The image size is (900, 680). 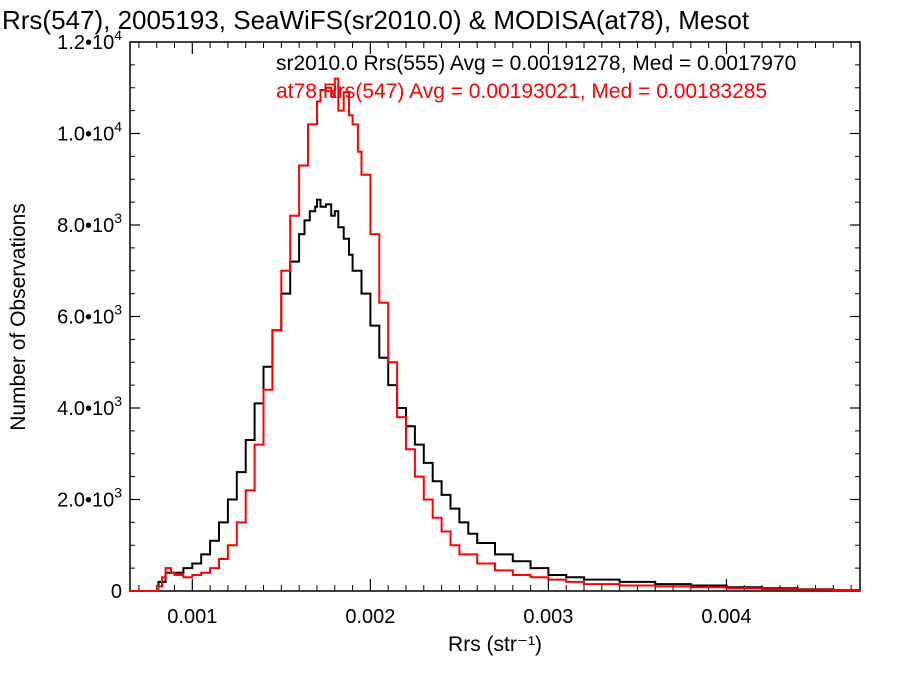 I want to click on x-tick-label: 0.003, so click(x=548, y=617).